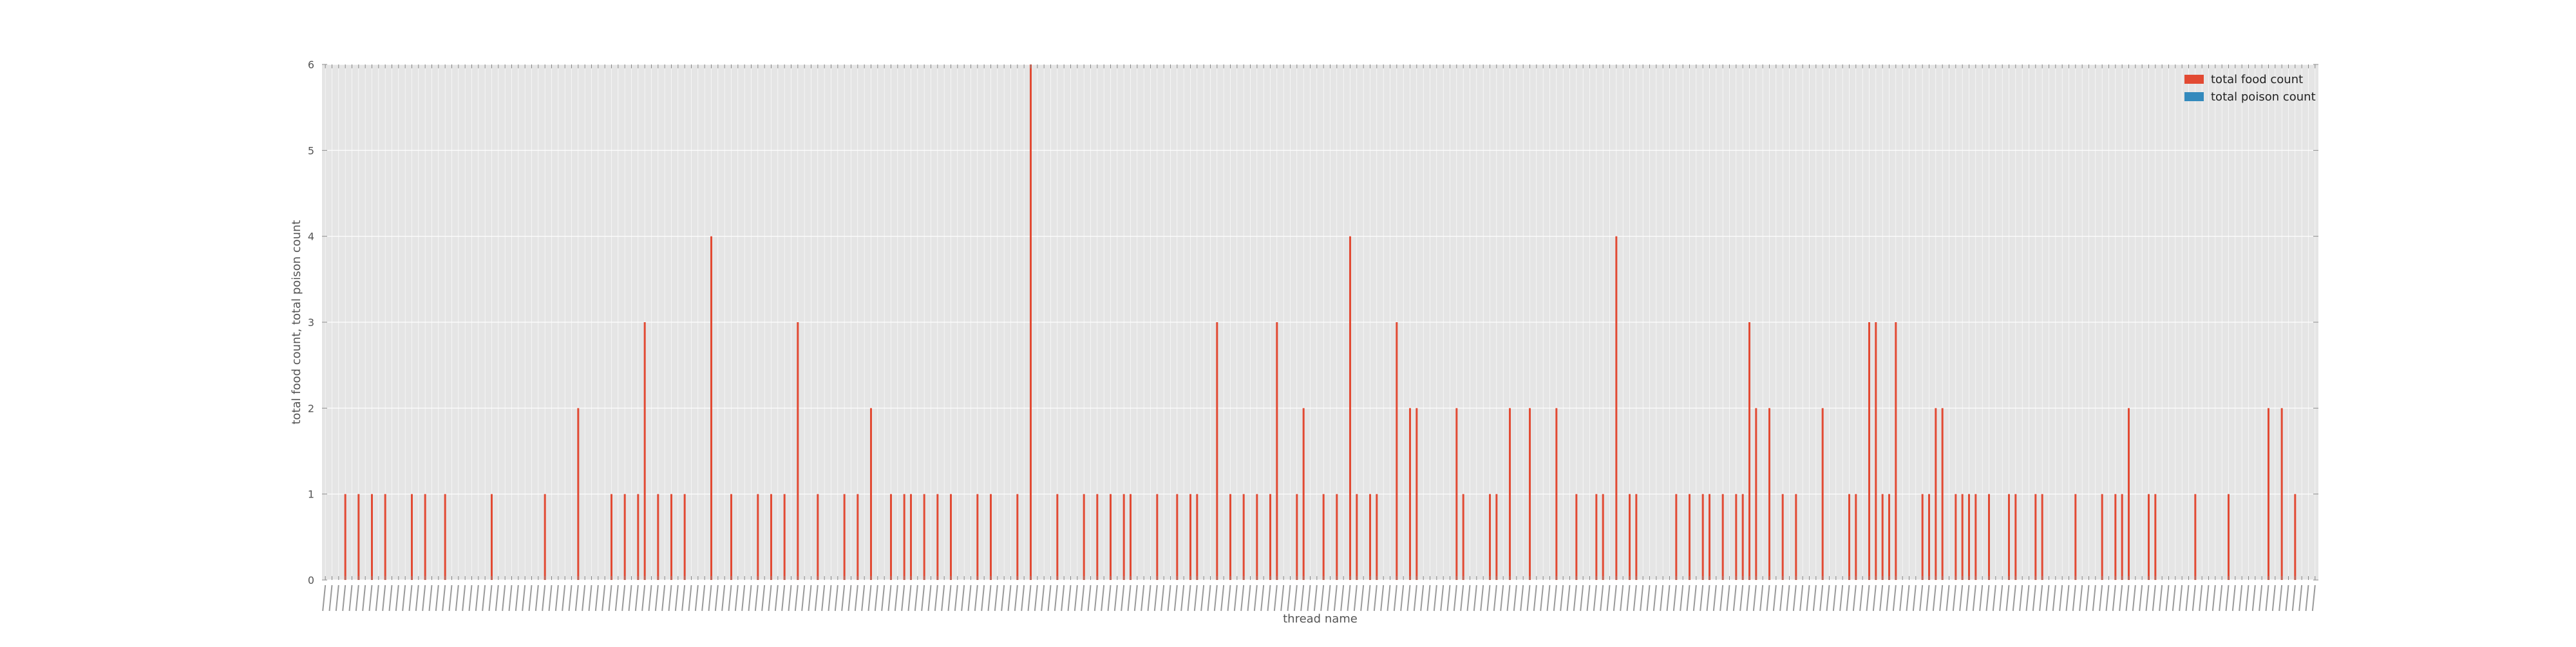 Image resolution: width=2576 pixels, height=647 pixels. I want to click on y-axis-label: total food count, total poison count, so click(296, 322).